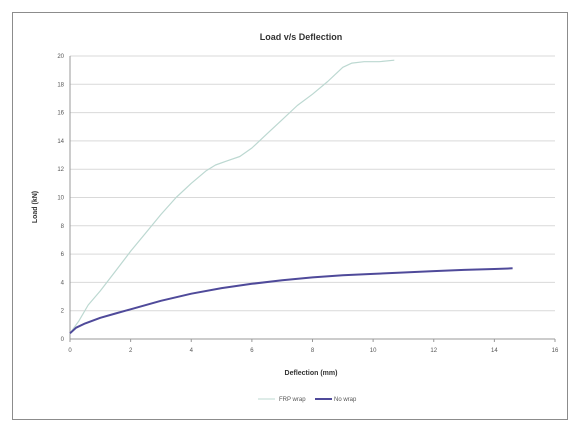 This screenshot has width=580, height=427. What do you see at coordinates (63, 227) in the screenshot?
I see `y-tick-label-8: 8` at bounding box center [63, 227].